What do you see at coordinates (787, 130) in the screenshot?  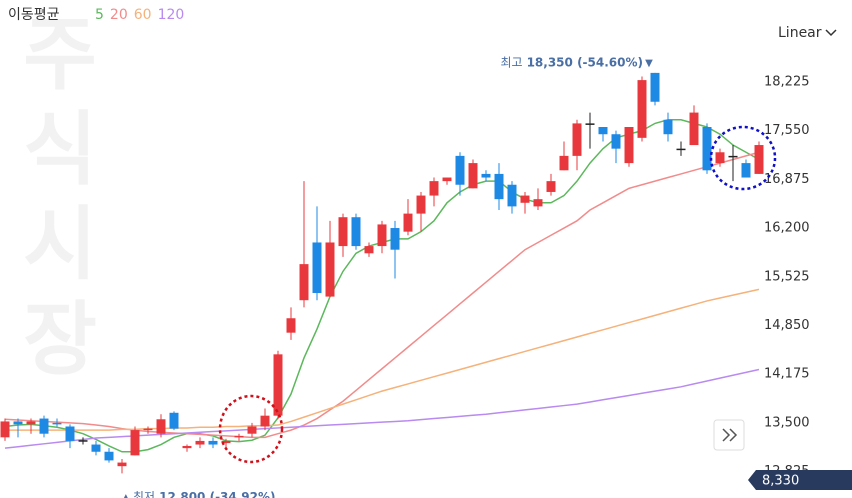 I see `y-tick-label: 17,550` at bounding box center [787, 130].